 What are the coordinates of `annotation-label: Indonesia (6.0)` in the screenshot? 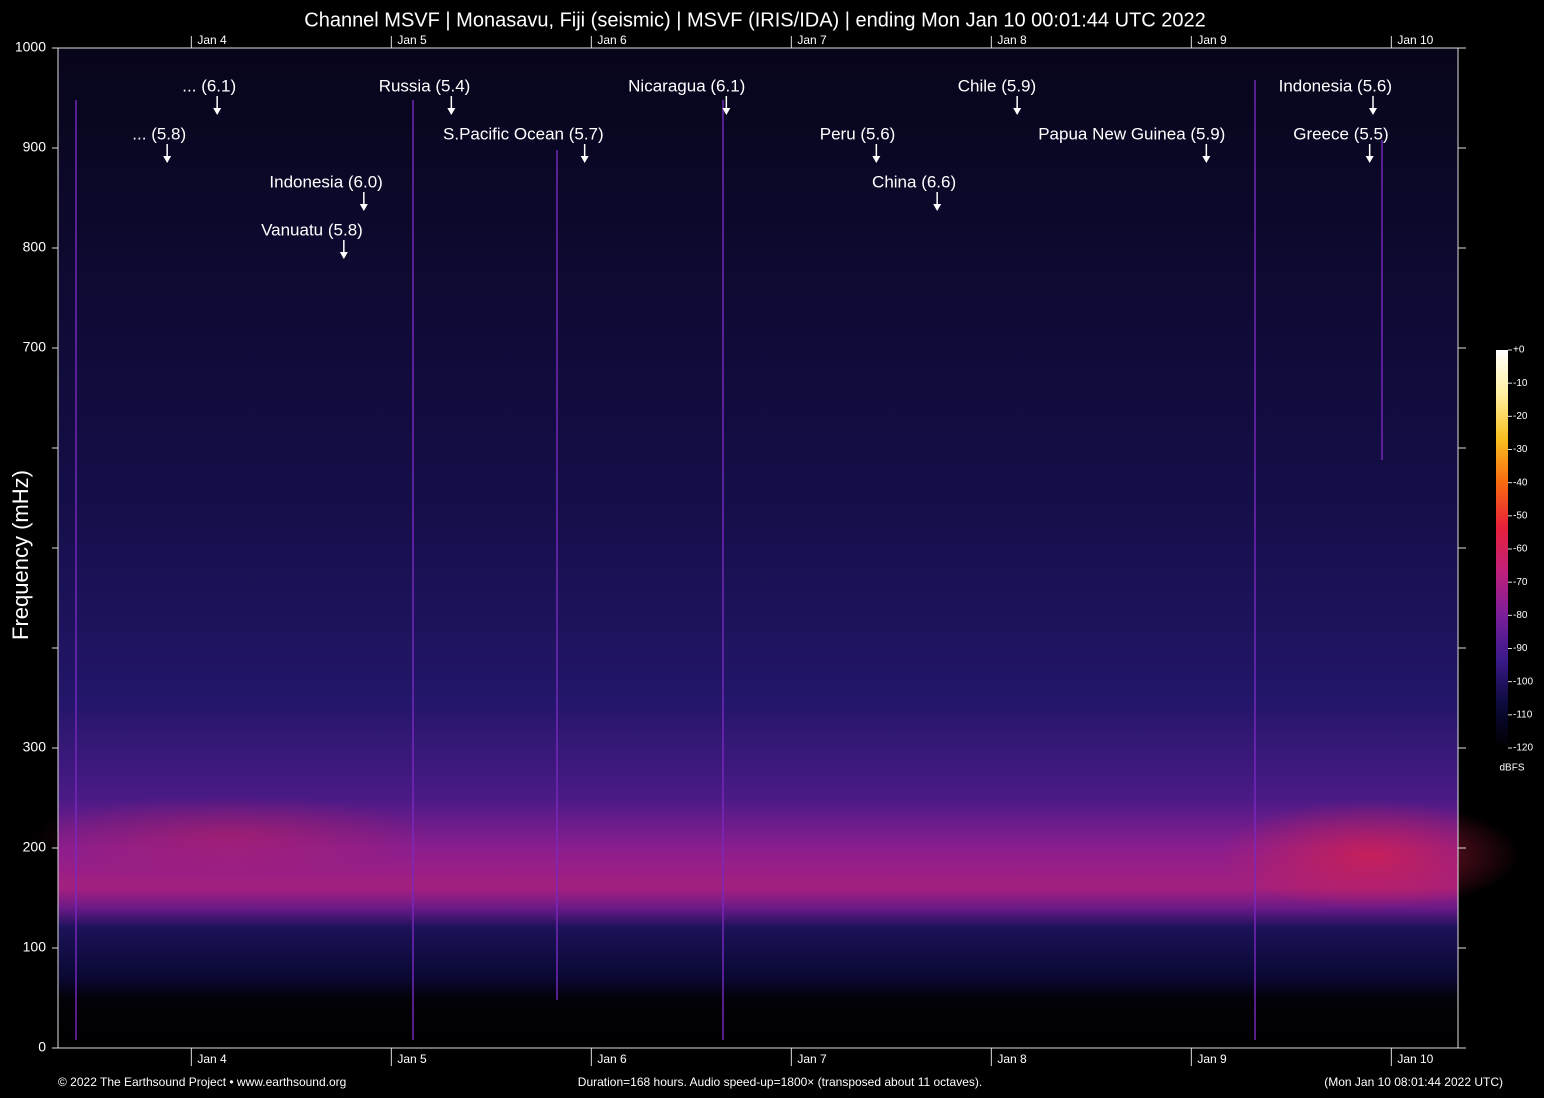 It's located at (325, 181).